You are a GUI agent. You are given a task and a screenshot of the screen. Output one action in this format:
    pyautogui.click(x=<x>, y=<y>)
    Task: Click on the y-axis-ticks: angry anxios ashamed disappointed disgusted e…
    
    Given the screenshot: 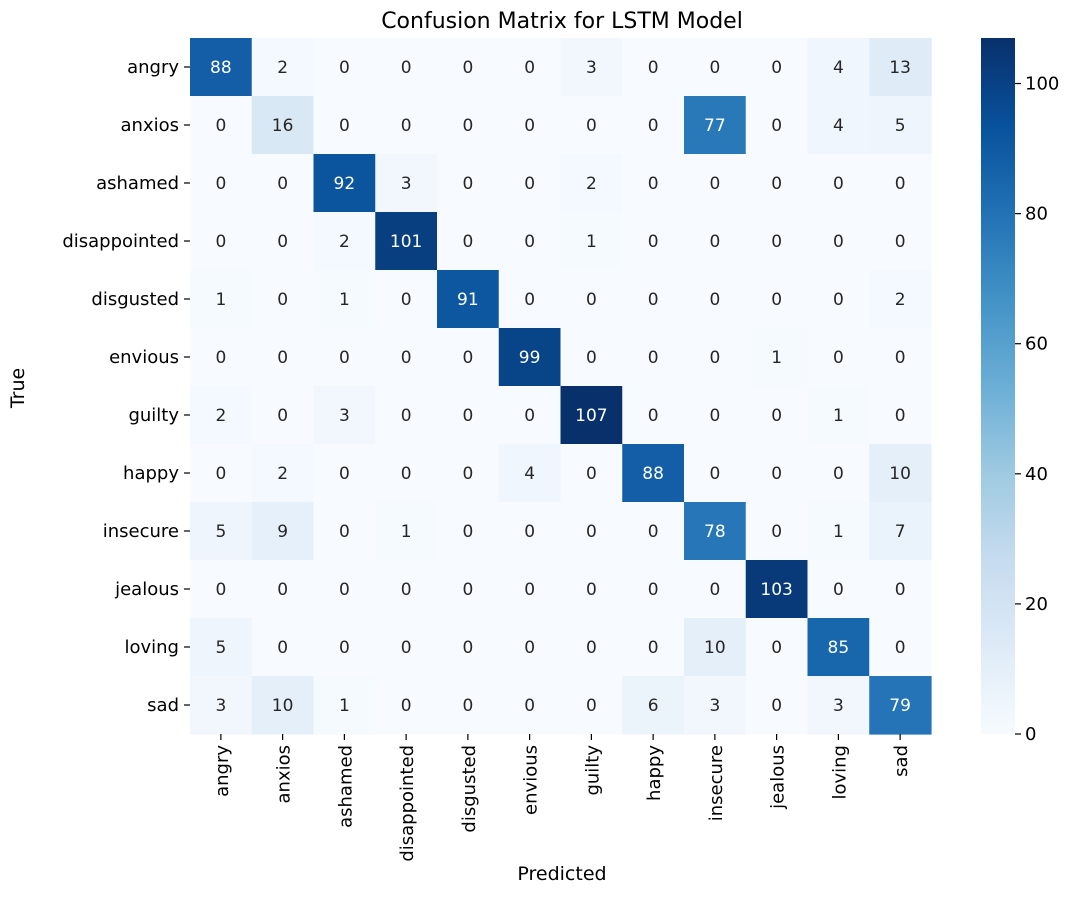 What is the action you would take?
    pyautogui.click(x=126, y=386)
    